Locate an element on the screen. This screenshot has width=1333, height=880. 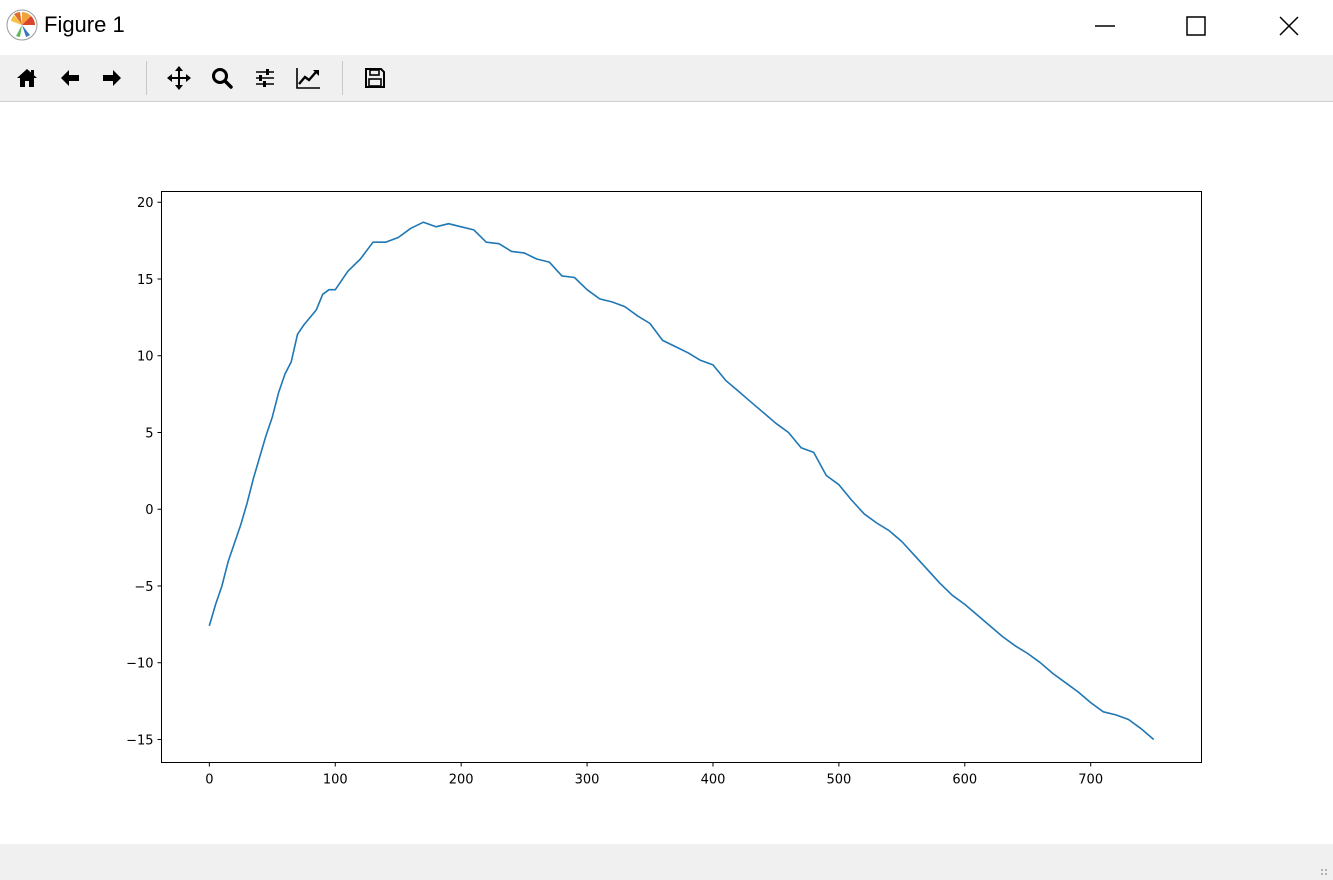
maximize-button is located at coordinates (1196, 26).